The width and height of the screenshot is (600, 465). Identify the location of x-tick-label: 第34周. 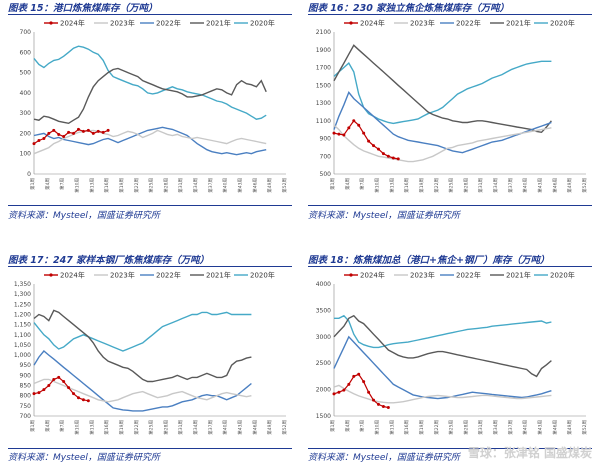
(495, 185).